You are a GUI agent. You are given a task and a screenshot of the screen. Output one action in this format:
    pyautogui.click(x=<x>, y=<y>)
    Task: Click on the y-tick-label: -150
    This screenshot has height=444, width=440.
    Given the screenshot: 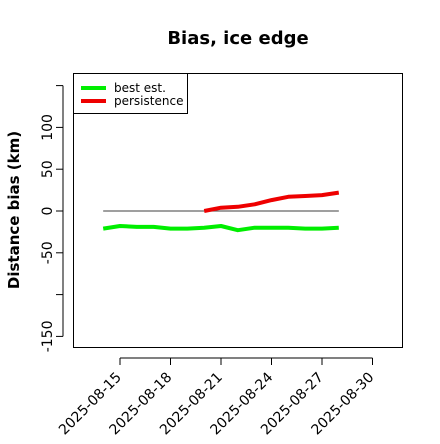 What is the action you would take?
    pyautogui.click(x=48, y=337)
    